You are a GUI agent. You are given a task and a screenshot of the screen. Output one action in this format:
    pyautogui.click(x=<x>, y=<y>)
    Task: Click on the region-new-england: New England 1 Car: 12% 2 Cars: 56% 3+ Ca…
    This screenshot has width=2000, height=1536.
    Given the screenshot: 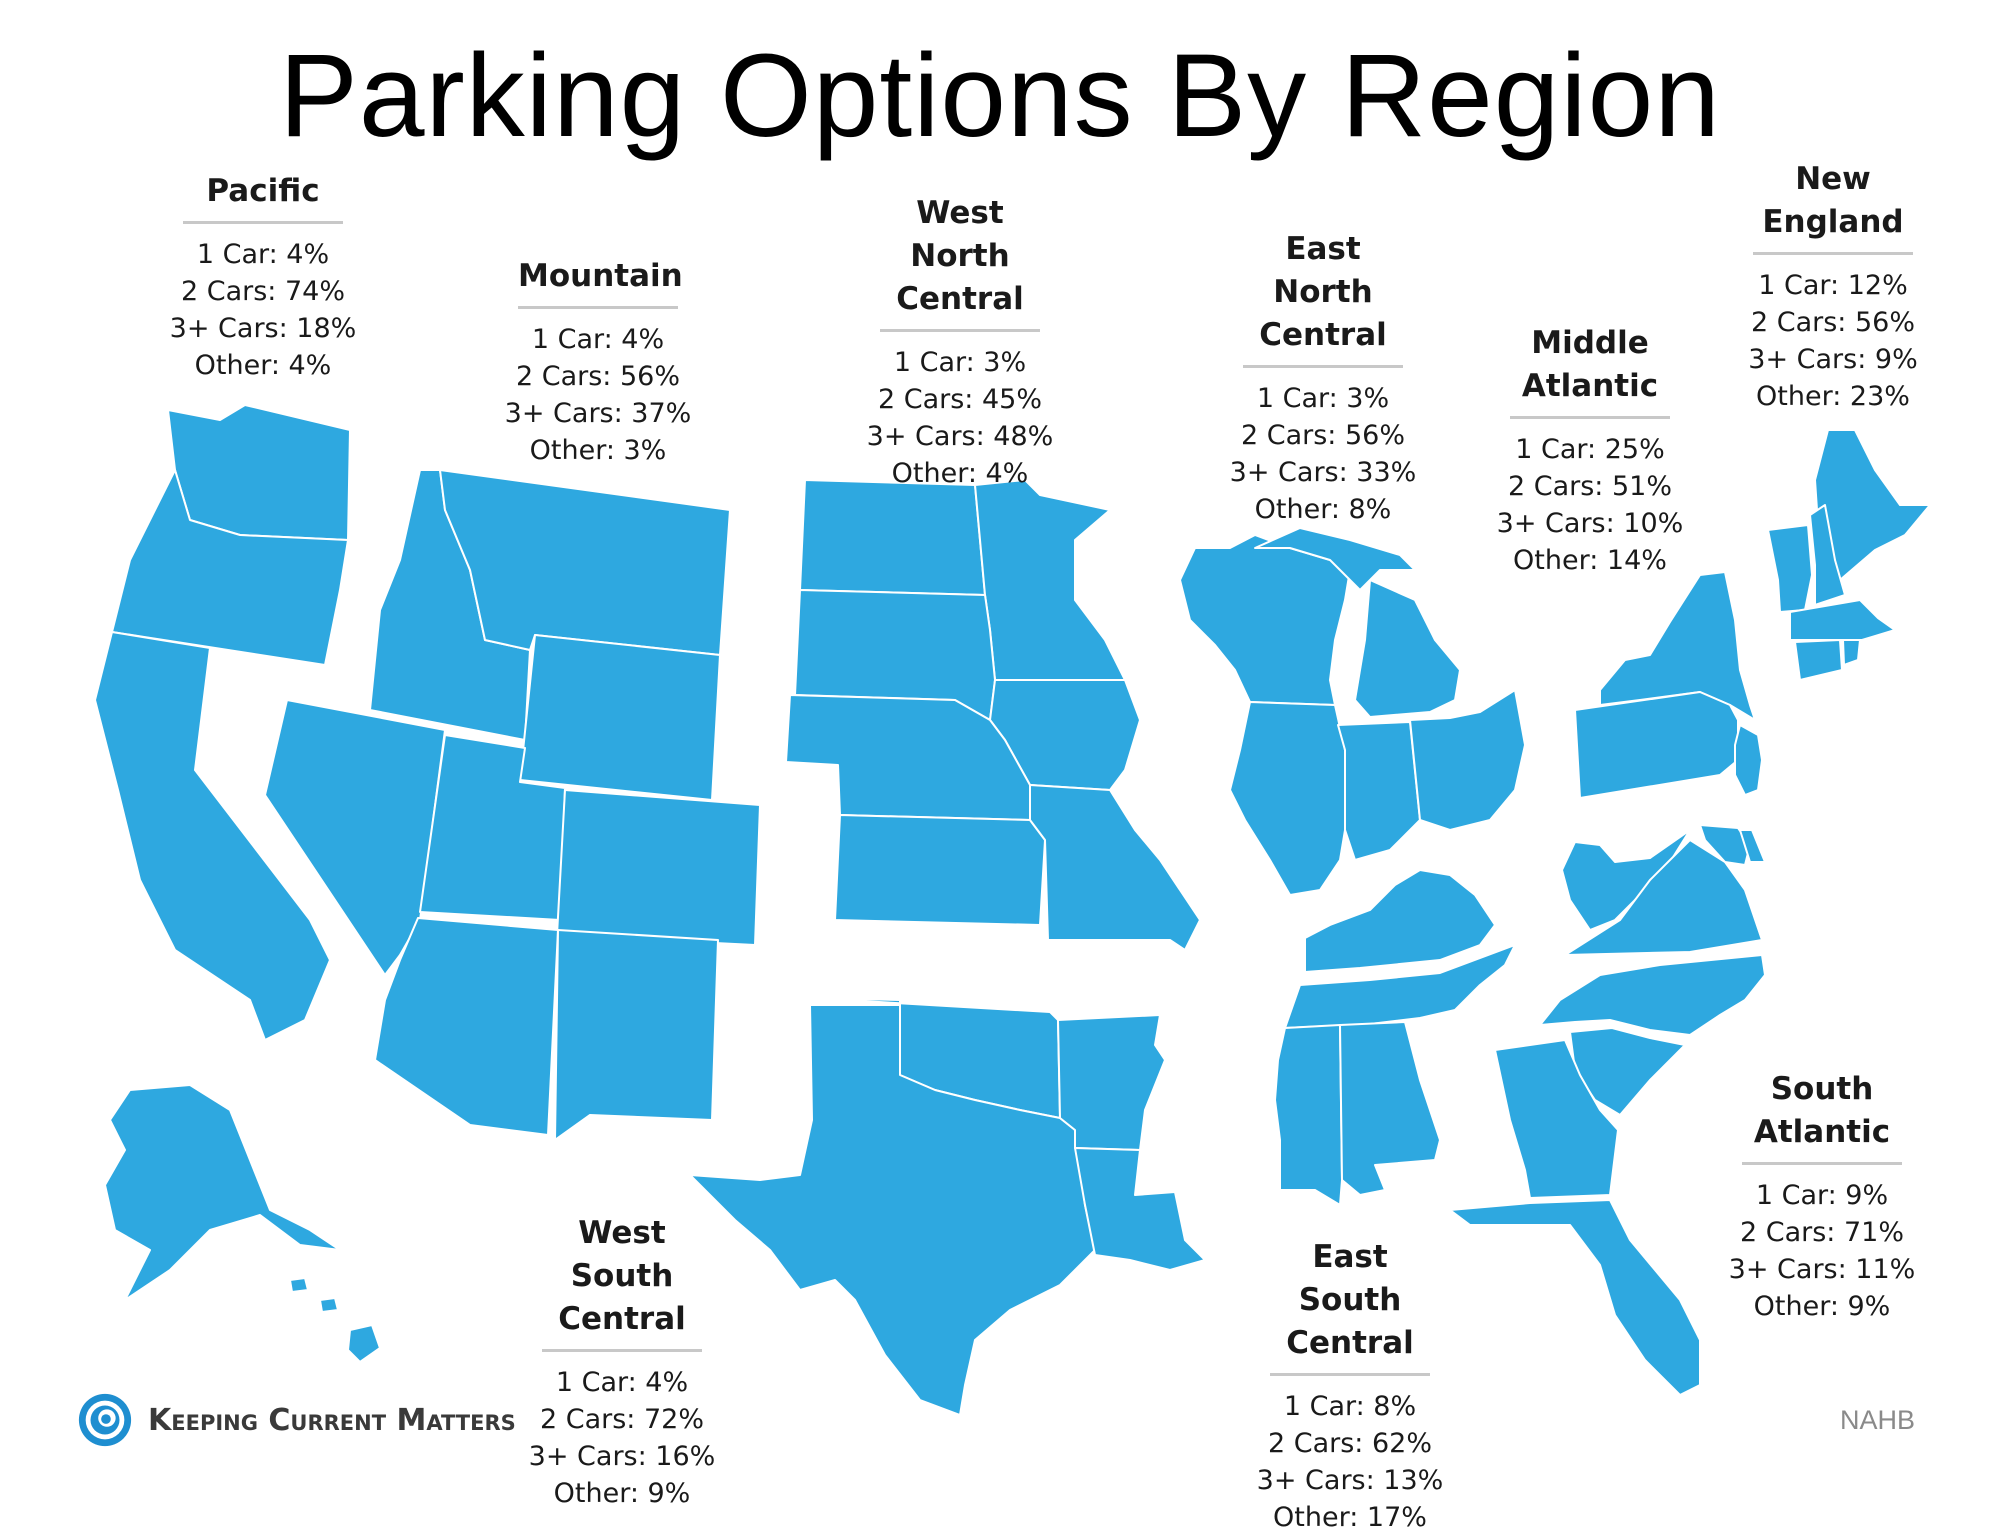 What is the action you would take?
    pyautogui.click(x=1833, y=286)
    